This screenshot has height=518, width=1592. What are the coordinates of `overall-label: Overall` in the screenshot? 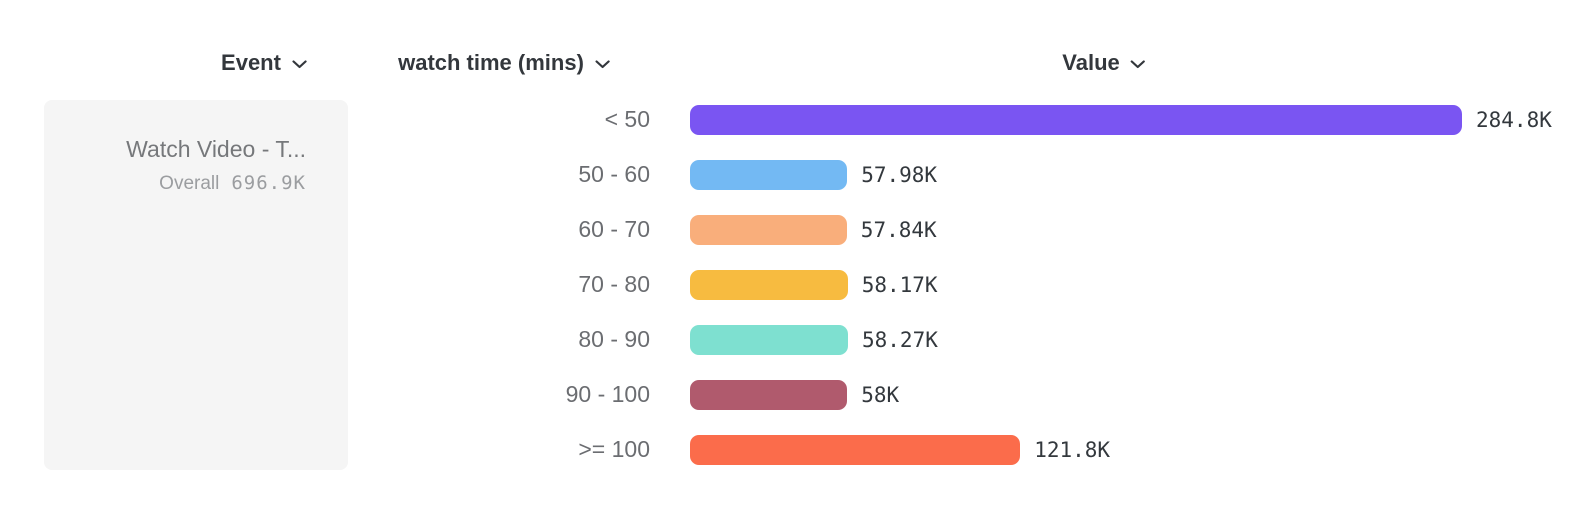 It's located at (189, 183).